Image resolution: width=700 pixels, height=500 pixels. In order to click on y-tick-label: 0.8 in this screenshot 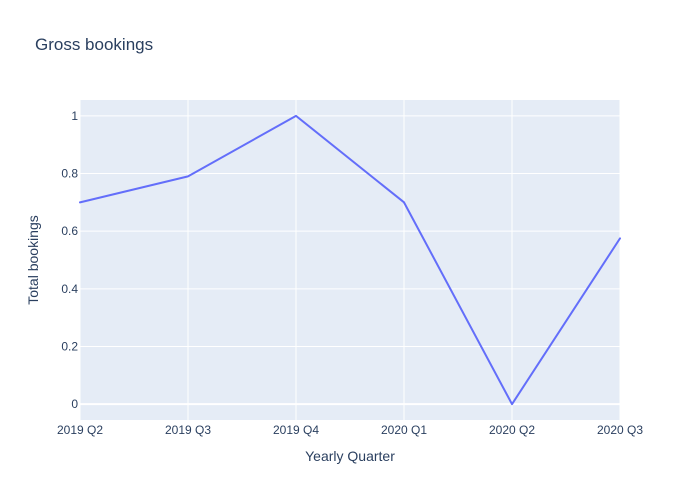, I will do `click(69, 174)`.